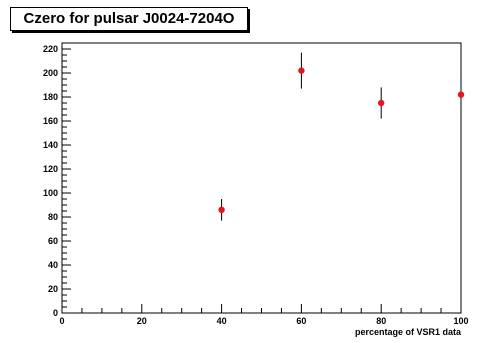  What do you see at coordinates (53, 241) in the screenshot?
I see `y-tick-label: 60` at bounding box center [53, 241].